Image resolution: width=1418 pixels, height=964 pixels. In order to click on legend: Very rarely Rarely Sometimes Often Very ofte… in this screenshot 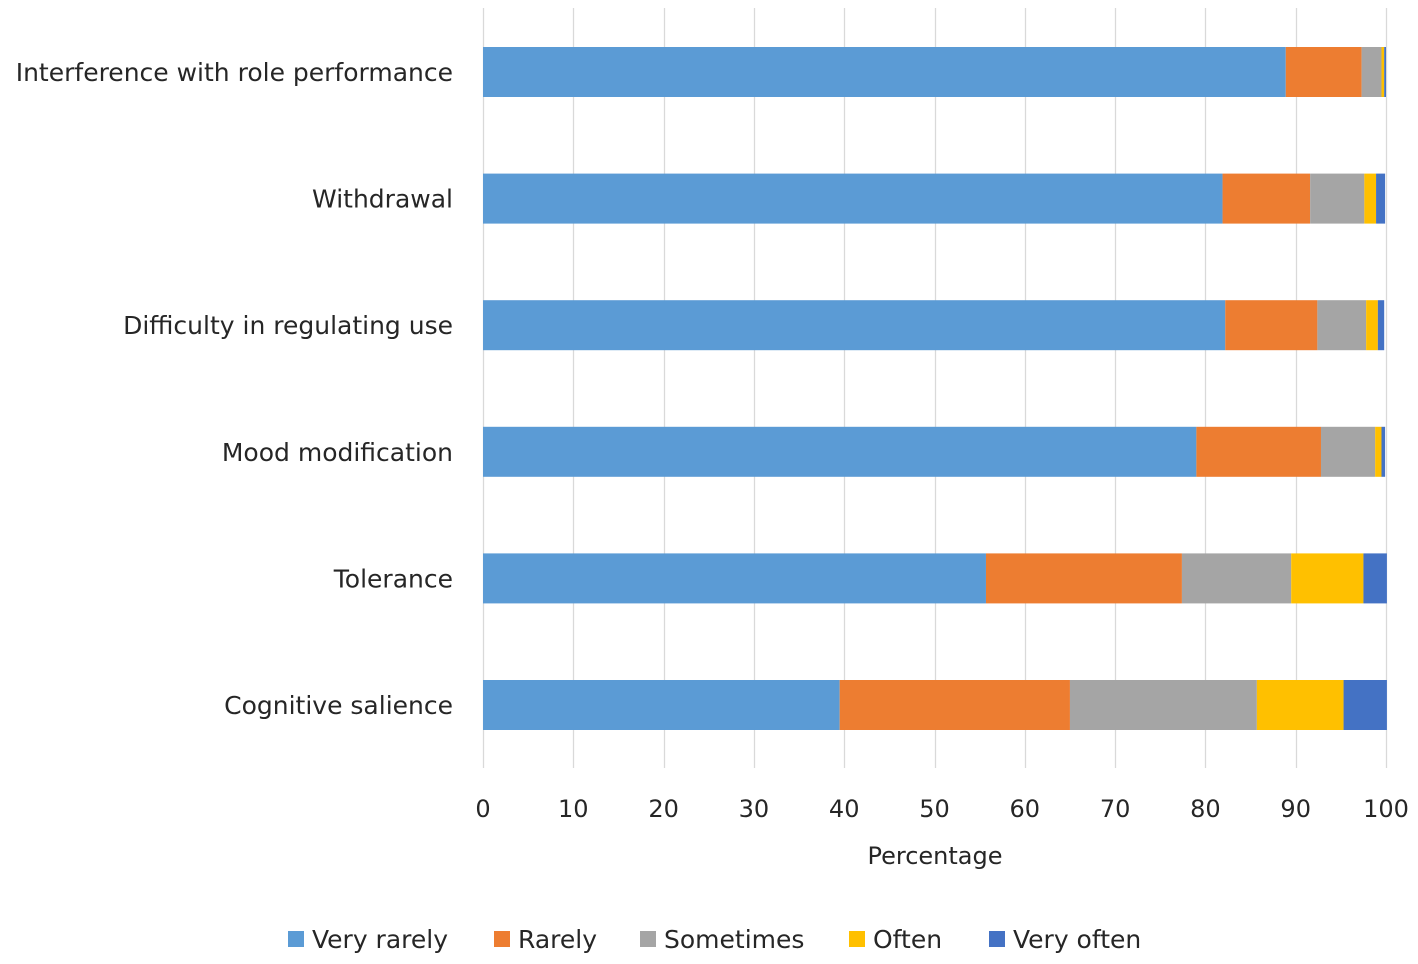, I will do `click(714, 939)`.